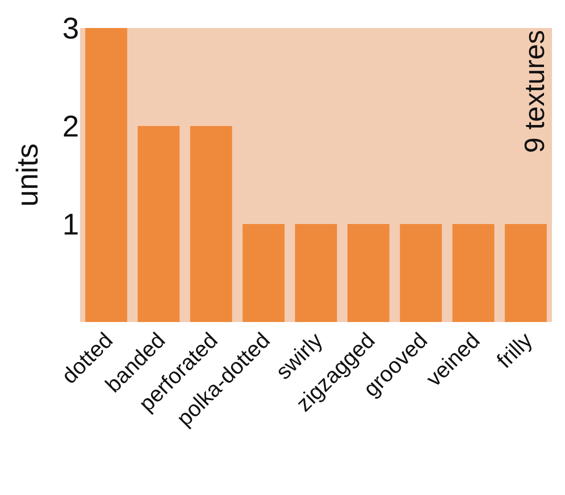  I want to click on annotation: 9 textures, so click(534, 91).